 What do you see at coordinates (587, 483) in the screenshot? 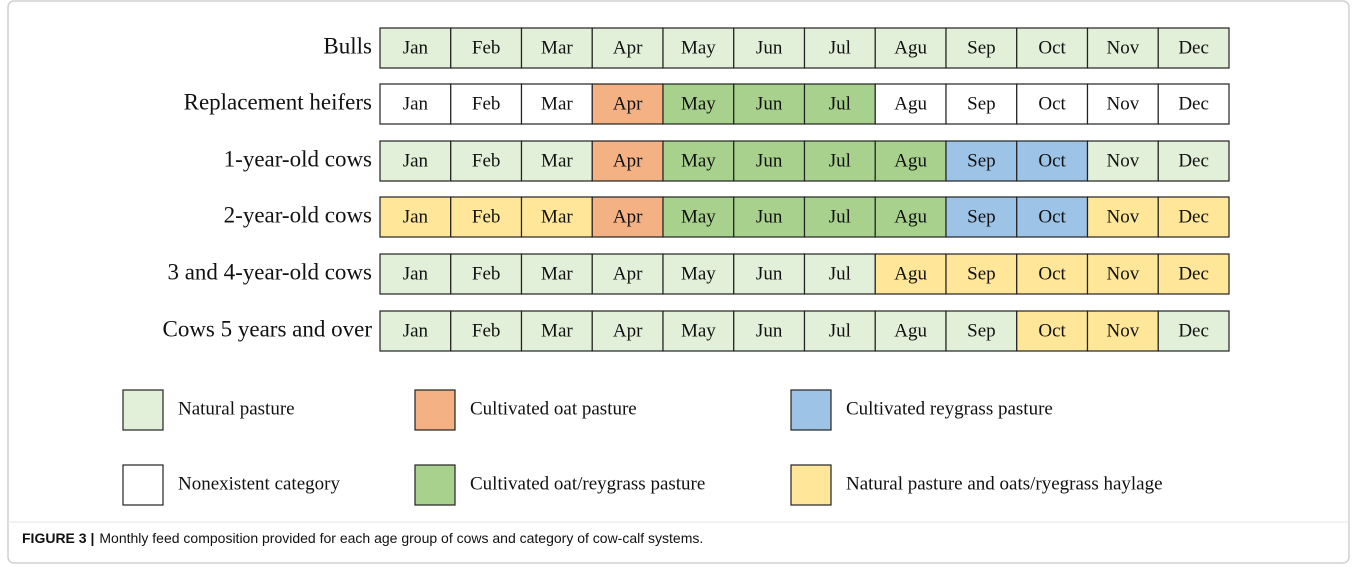
I see `legend-label: Cultivated oat/reygrass pasture` at bounding box center [587, 483].